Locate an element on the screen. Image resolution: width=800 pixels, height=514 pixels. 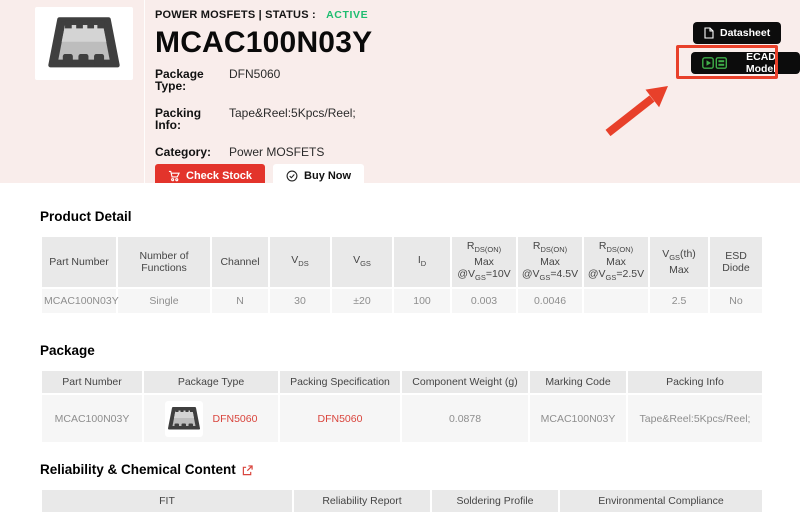
pd-header-cell: RDS(ON) Max @VGS=2.5V is located at coordinates (616, 262).